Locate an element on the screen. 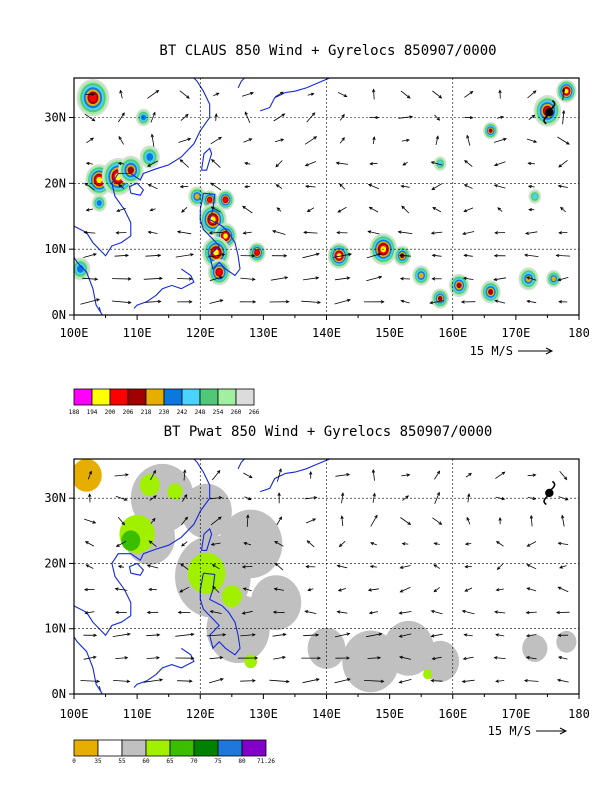  colorbar-swatch is located at coordinates (245, 397).